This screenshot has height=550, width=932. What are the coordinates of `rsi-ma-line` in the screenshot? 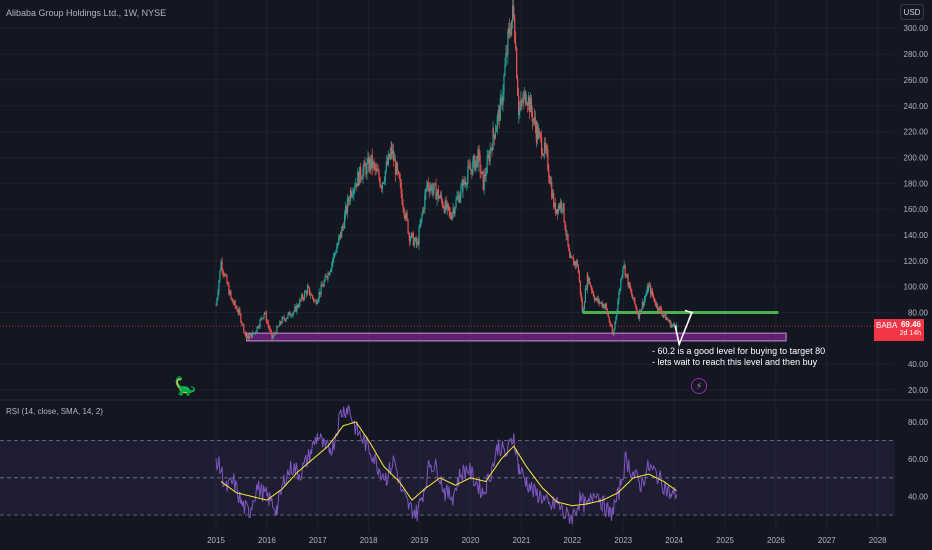 It's located at (448, 464).